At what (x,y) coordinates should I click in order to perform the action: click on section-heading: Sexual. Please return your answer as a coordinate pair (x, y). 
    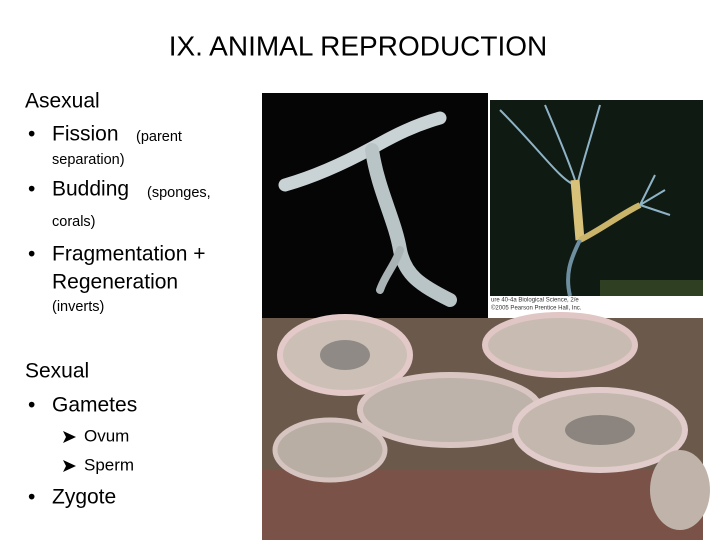
    Looking at the image, I should click on (57, 371).